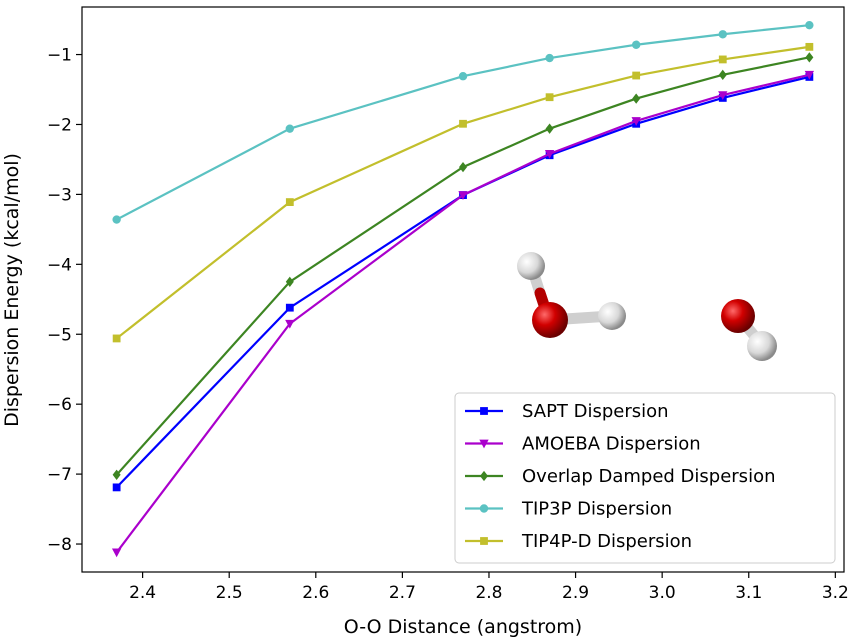 This screenshot has width=850, height=640. I want to click on legend-item: TIP3P Dispersion, so click(568, 509).